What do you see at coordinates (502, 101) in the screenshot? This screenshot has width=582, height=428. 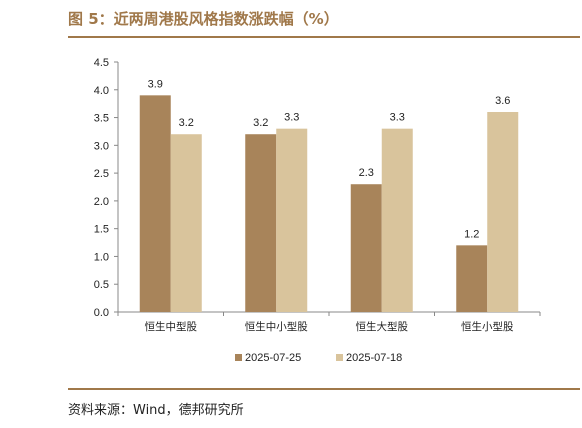 I see `data-label: 3.6` at bounding box center [502, 101].